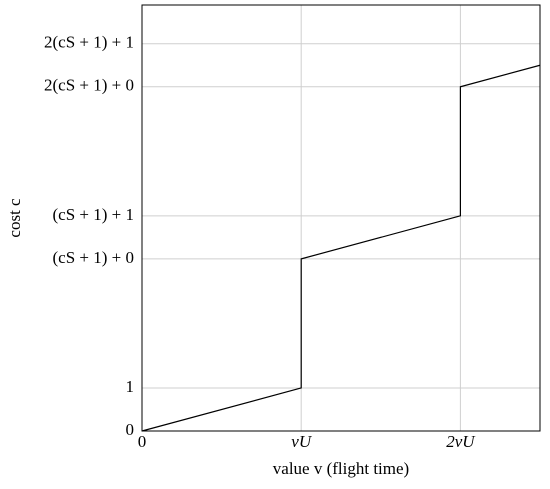  I want to click on y-tick-label: 0, so click(130, 429).